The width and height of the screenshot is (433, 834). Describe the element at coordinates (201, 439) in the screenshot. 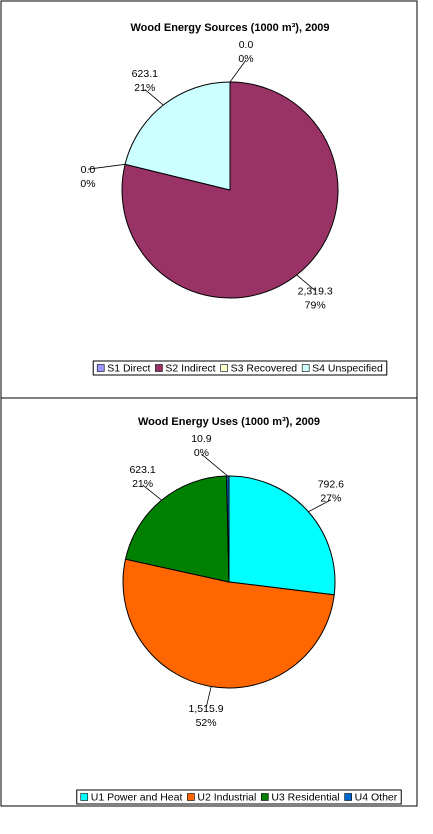

I see `data-label: 10.9` at that location.